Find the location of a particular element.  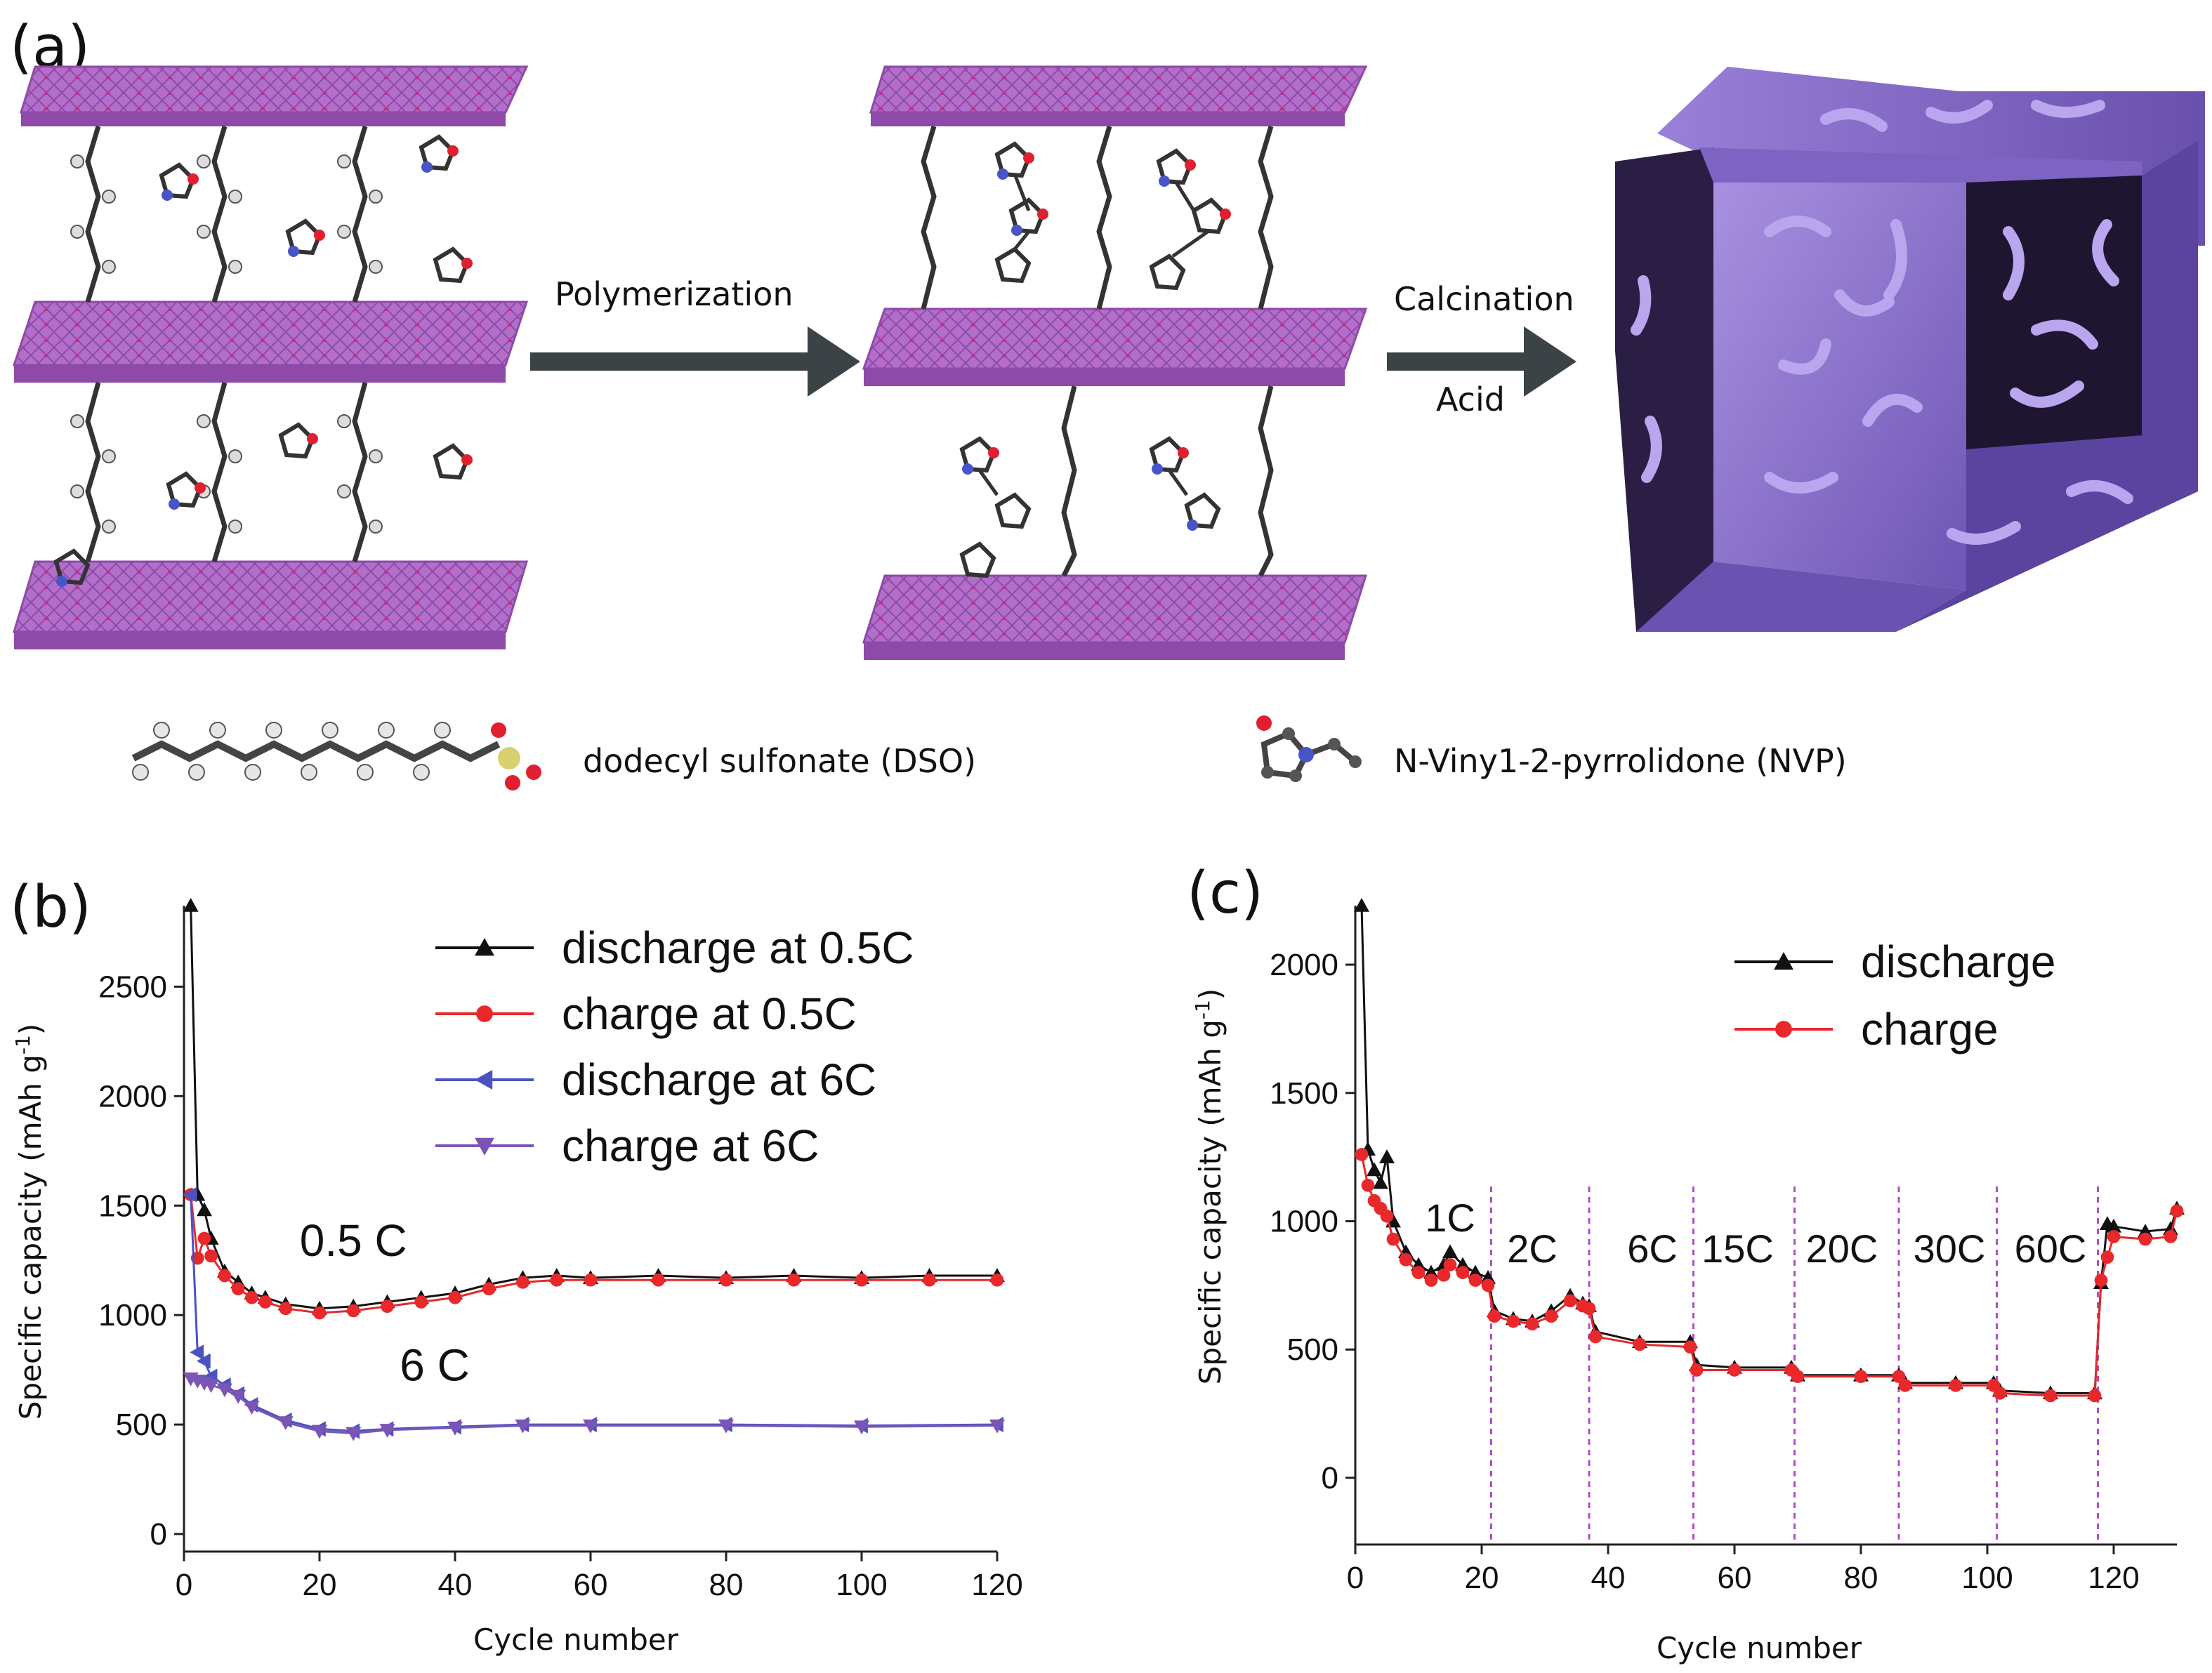

rate-label: 1C is located at coordinates (1450, 1218).